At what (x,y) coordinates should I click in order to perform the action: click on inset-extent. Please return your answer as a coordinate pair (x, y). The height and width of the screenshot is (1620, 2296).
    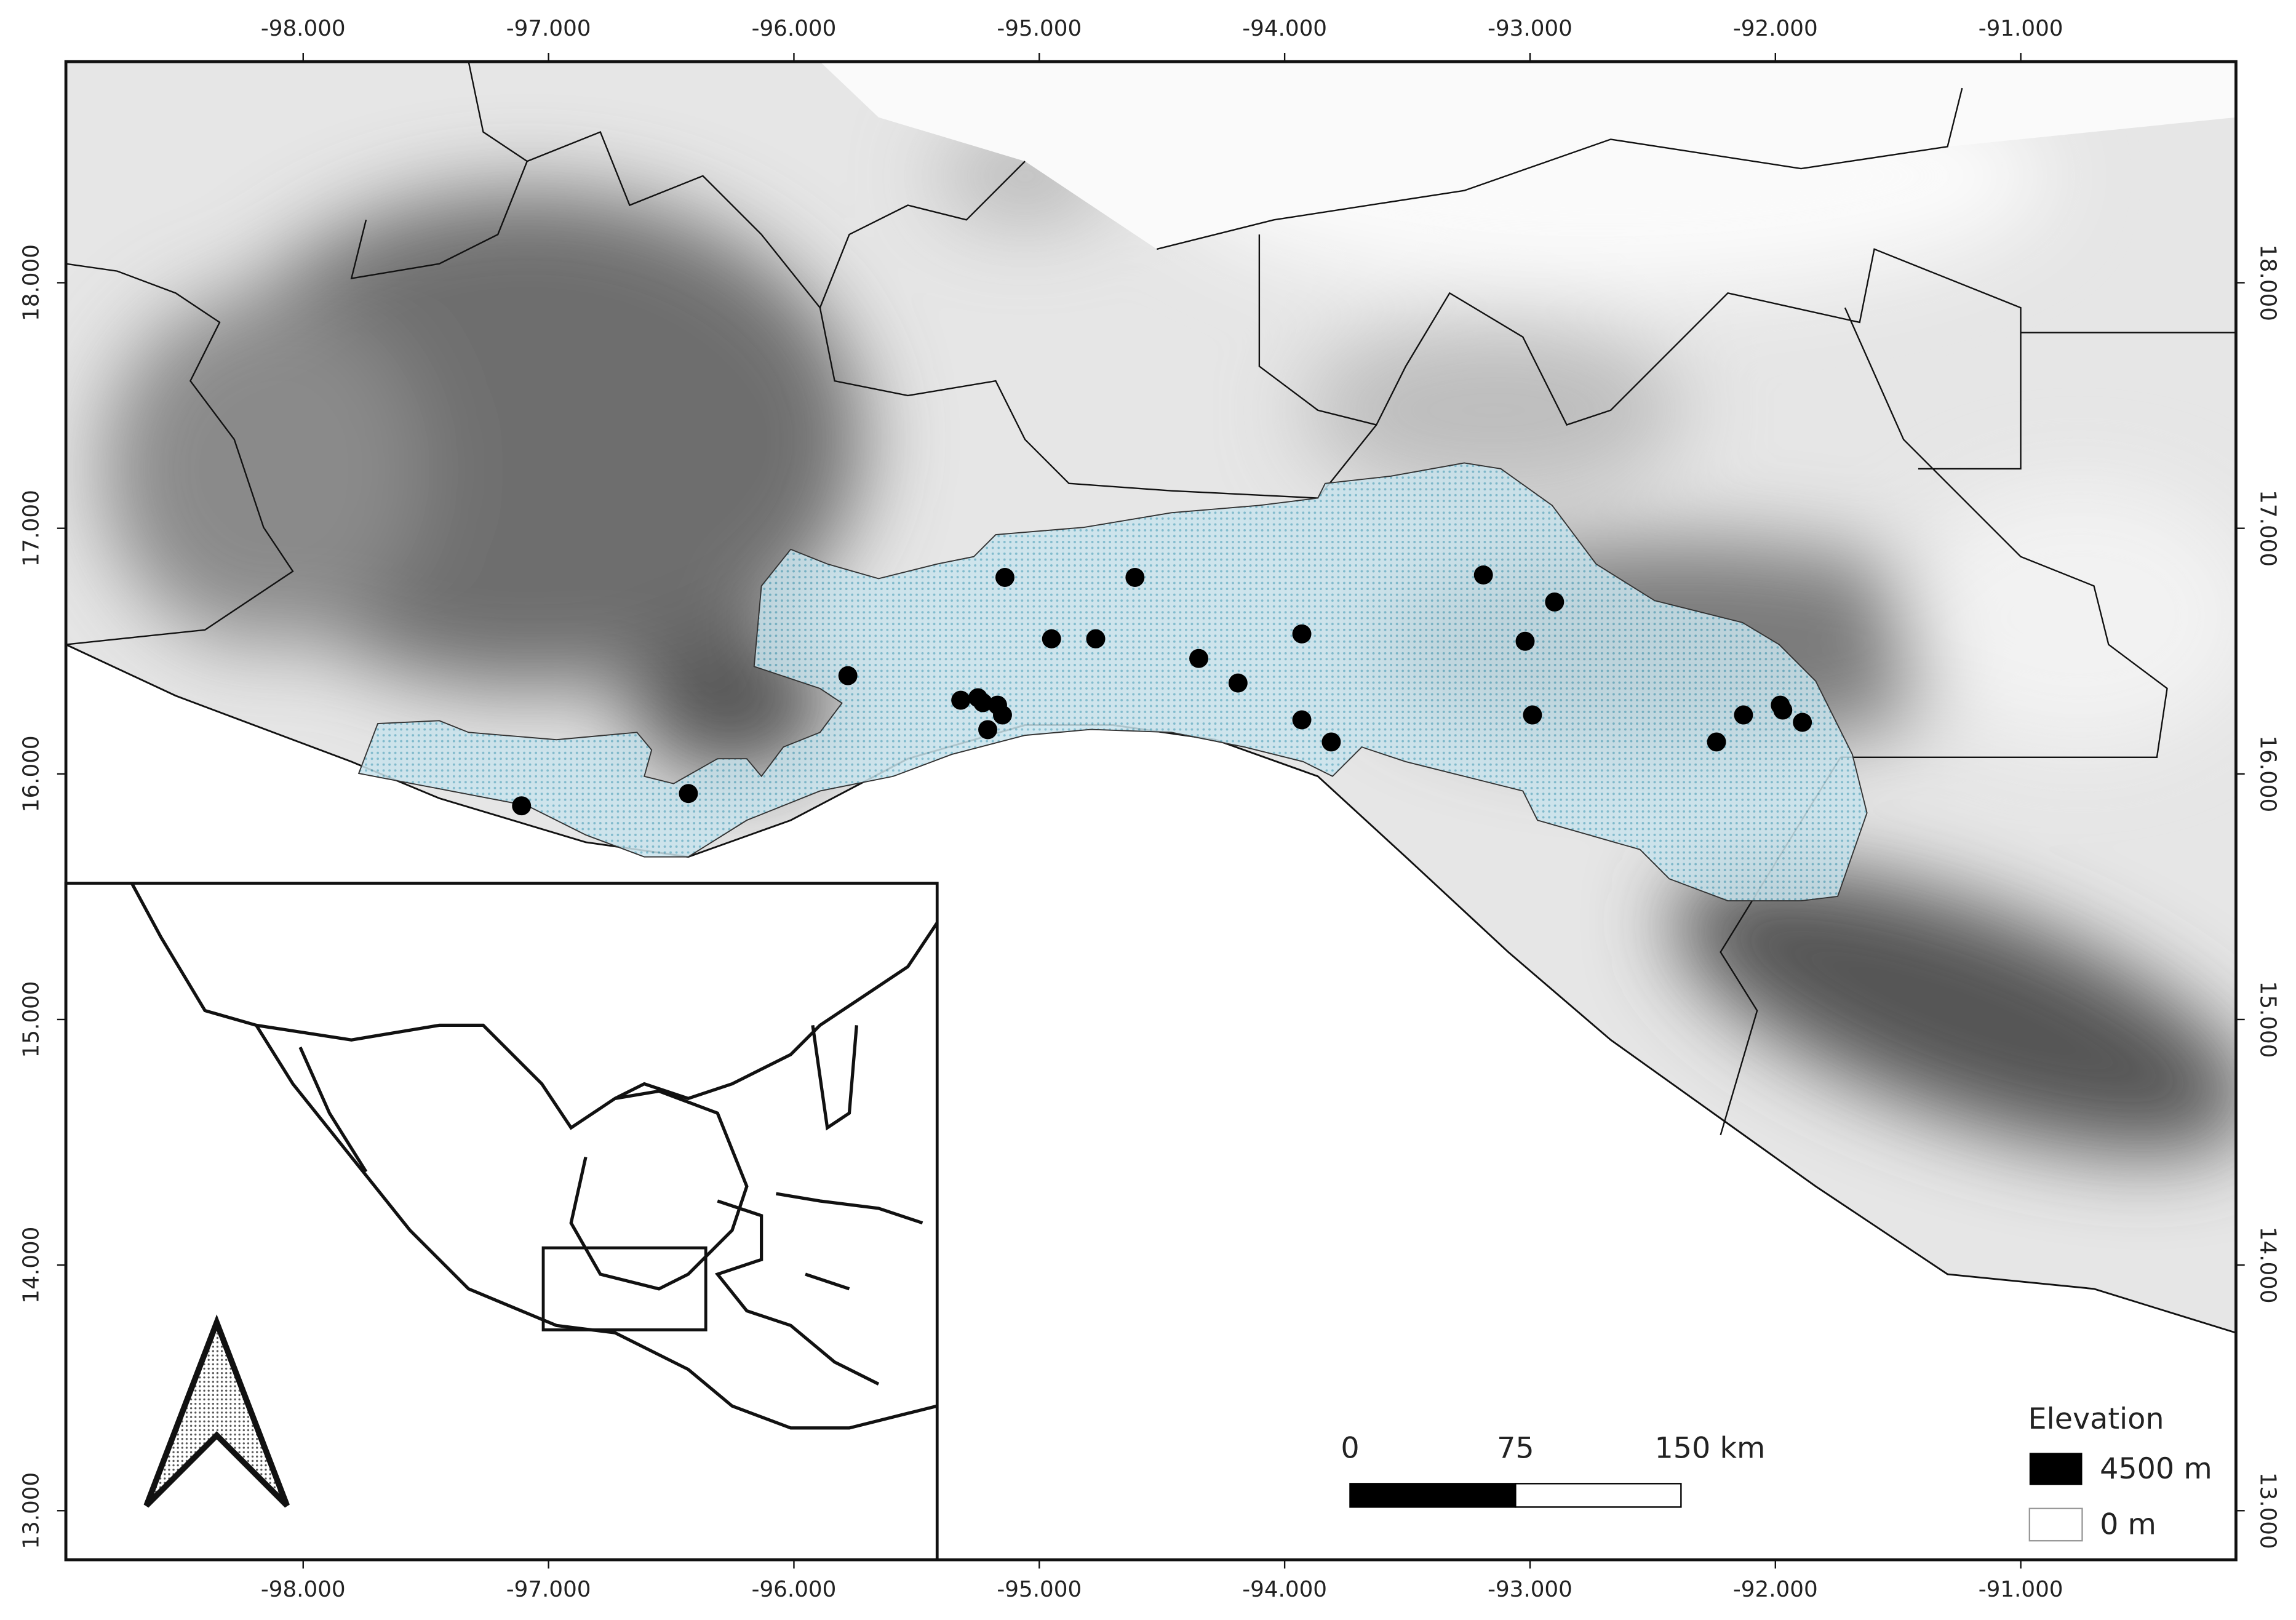
    Looking at the image, I should click on (624, 1288).